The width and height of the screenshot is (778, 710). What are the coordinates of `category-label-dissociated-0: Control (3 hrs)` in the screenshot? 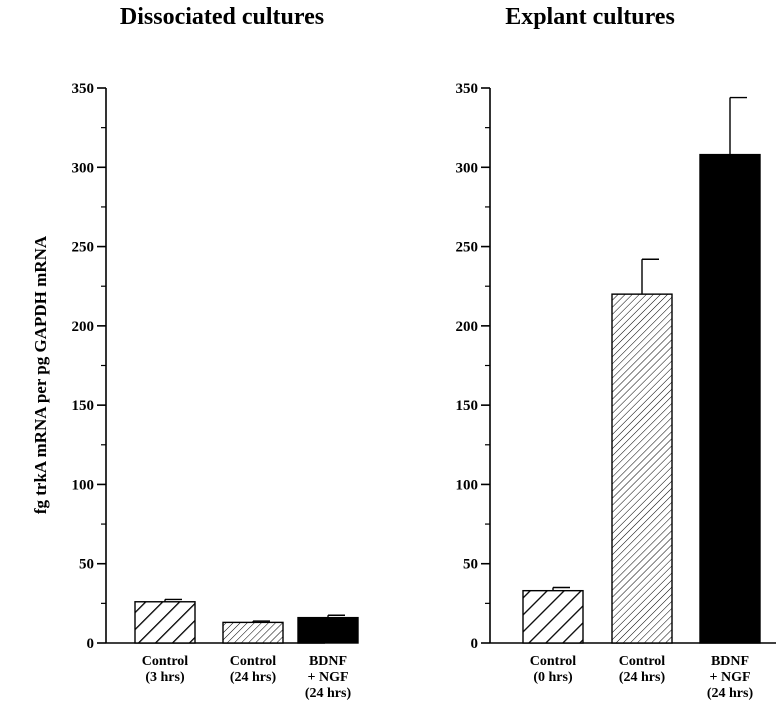 It's located at (165, 669).